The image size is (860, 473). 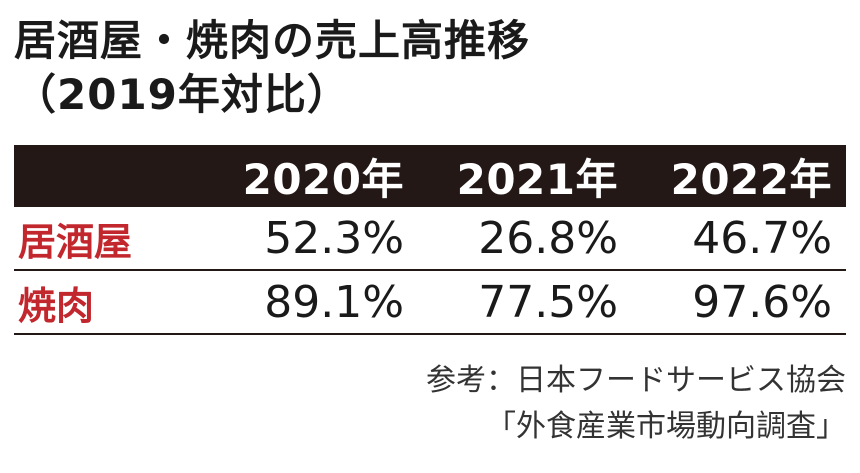 What do you see at coordinates (430, 176) in the screenshot?
I see `table-header: 2020年 2021年 2022年` at bounding box center [430, 176].